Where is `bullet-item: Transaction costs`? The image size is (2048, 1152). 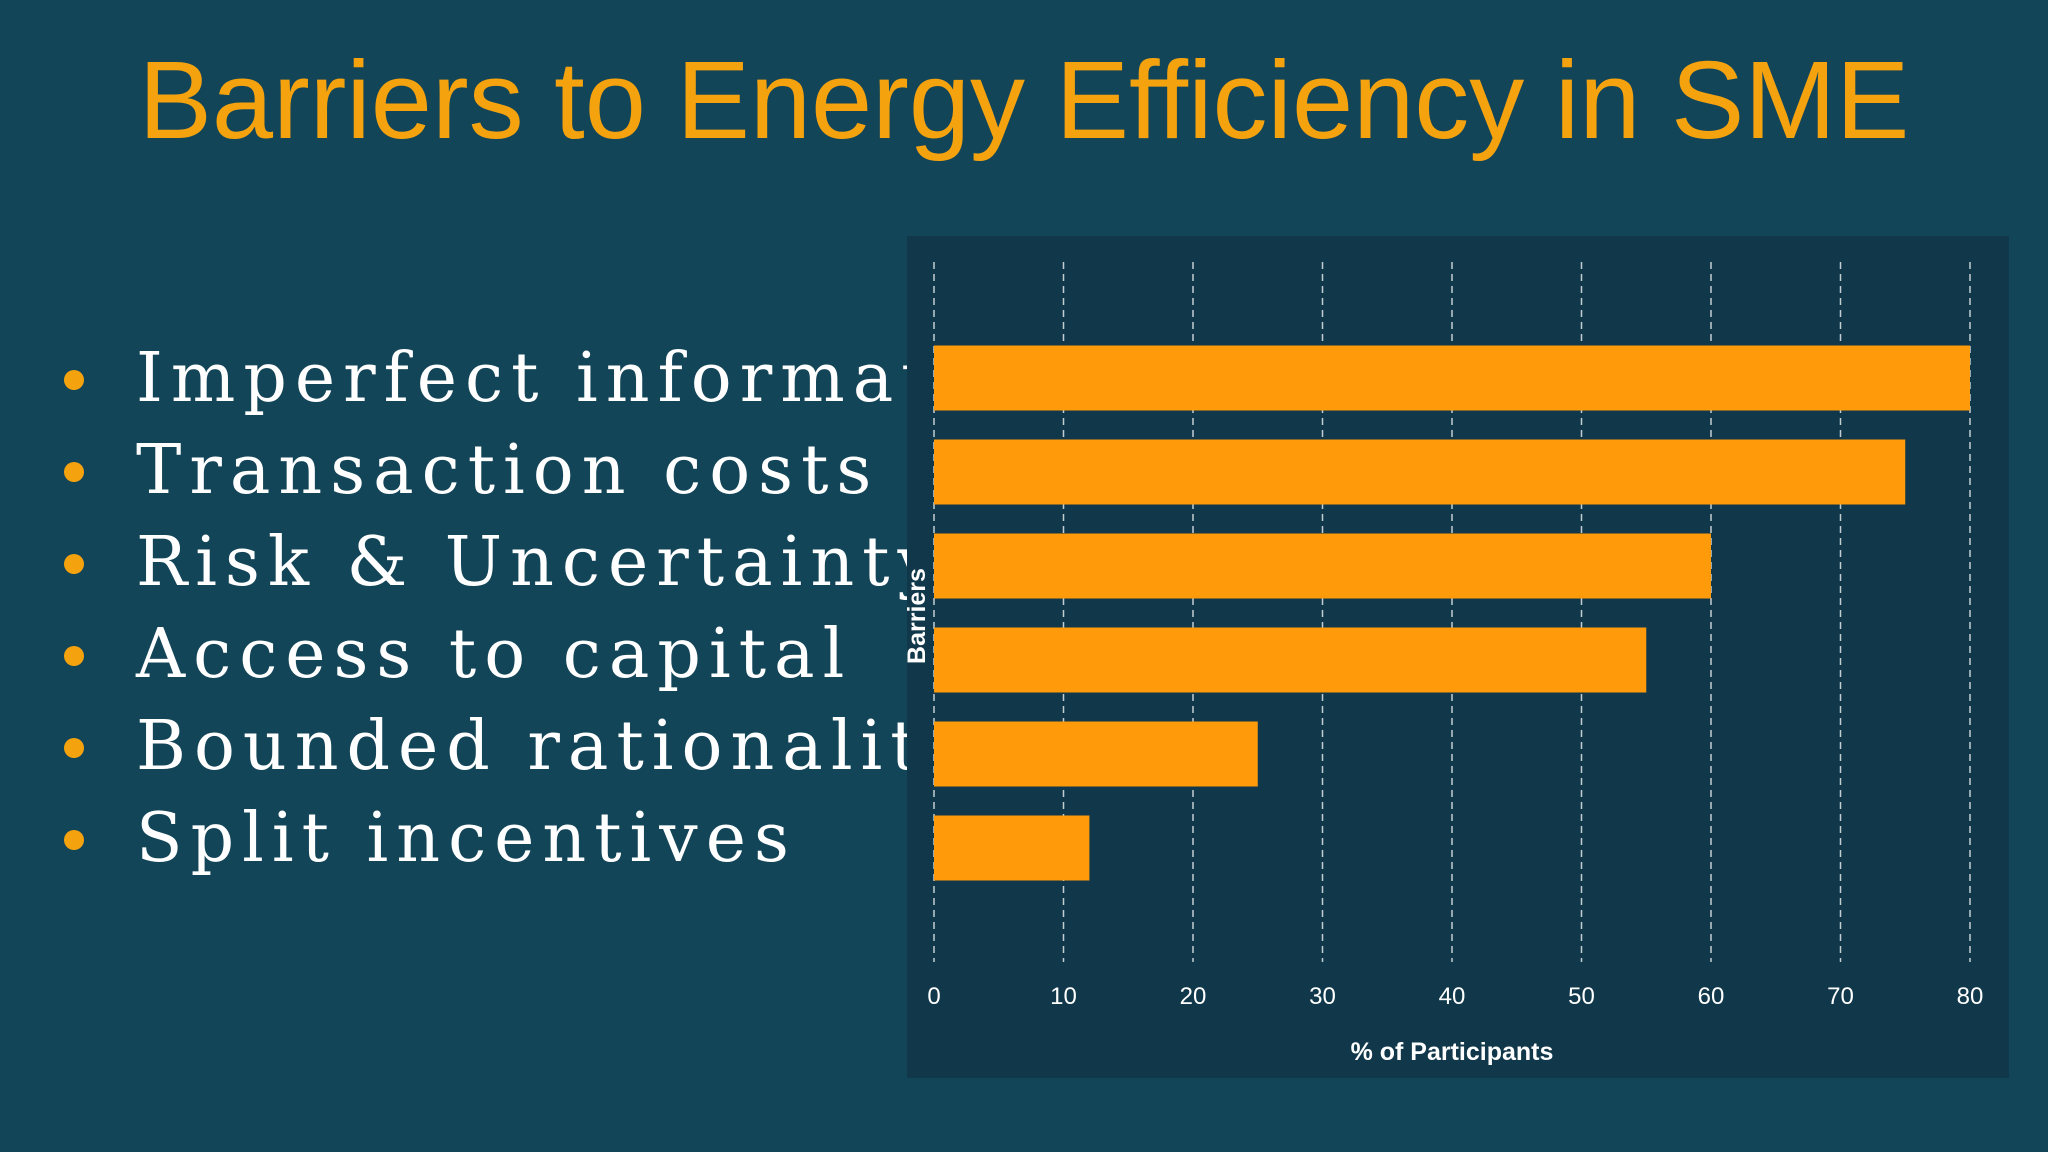 bullet-item: Transaction costs is located at coordinates (561, 471).